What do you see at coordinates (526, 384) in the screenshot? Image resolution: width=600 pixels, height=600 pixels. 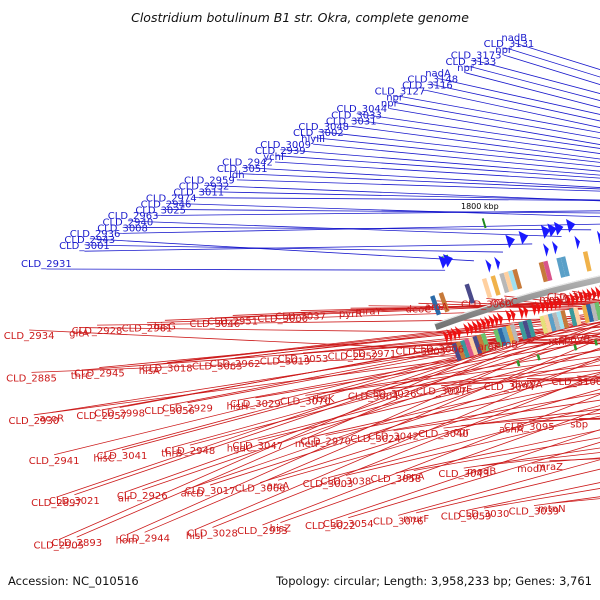 I see `reverse-gene-label: divIVA` at bounding box center [526, 384].